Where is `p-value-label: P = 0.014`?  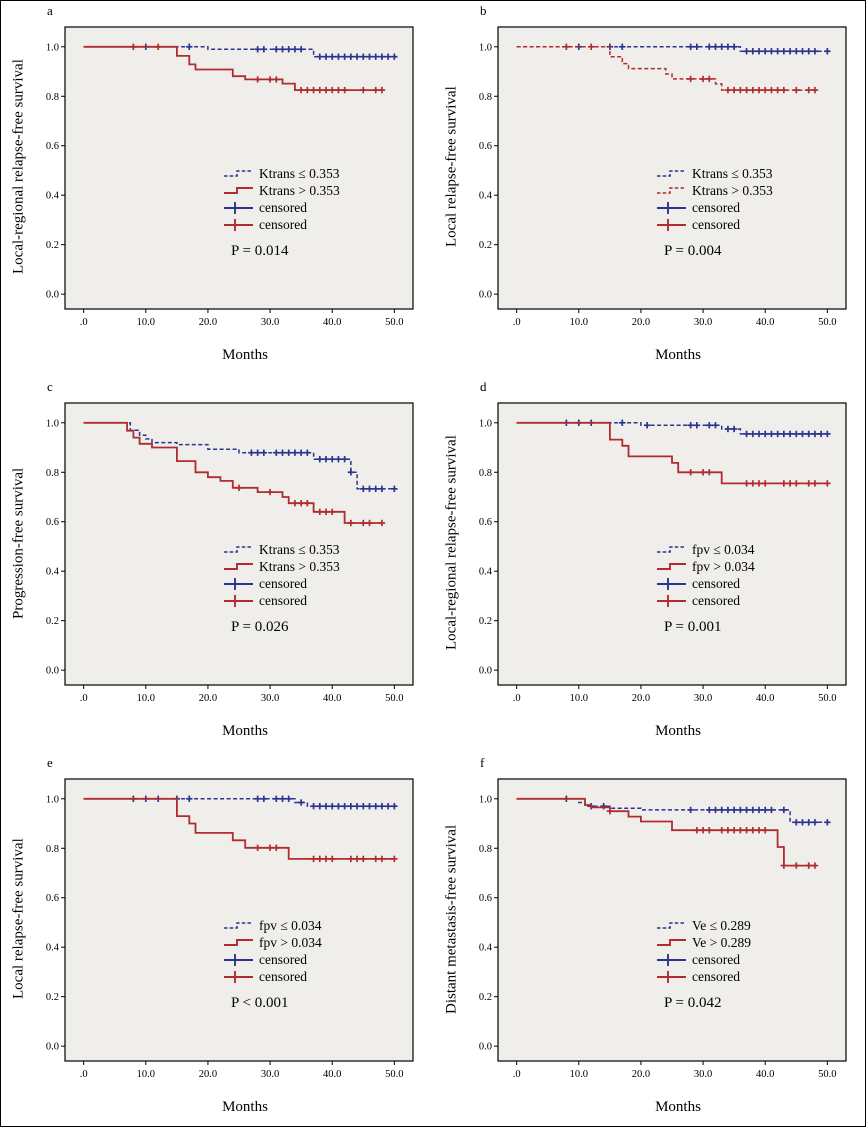 p-value-label: P = 0.014 is located at coordinates (260, 251).